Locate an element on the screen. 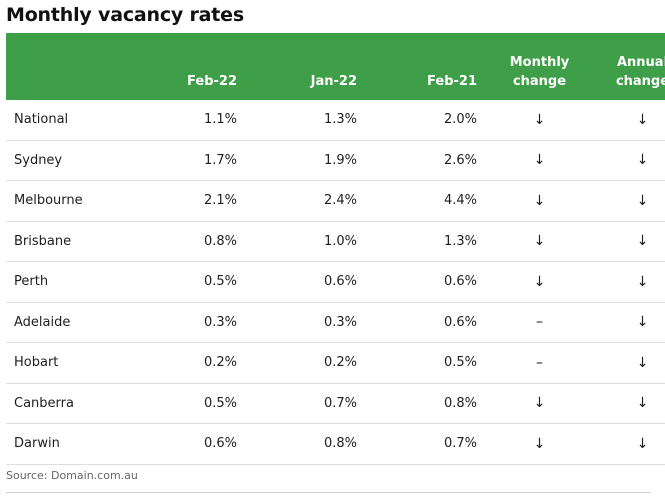 The image size is (665, 498). feb21-cell: 2.0% is located at coordinates (428, 120).